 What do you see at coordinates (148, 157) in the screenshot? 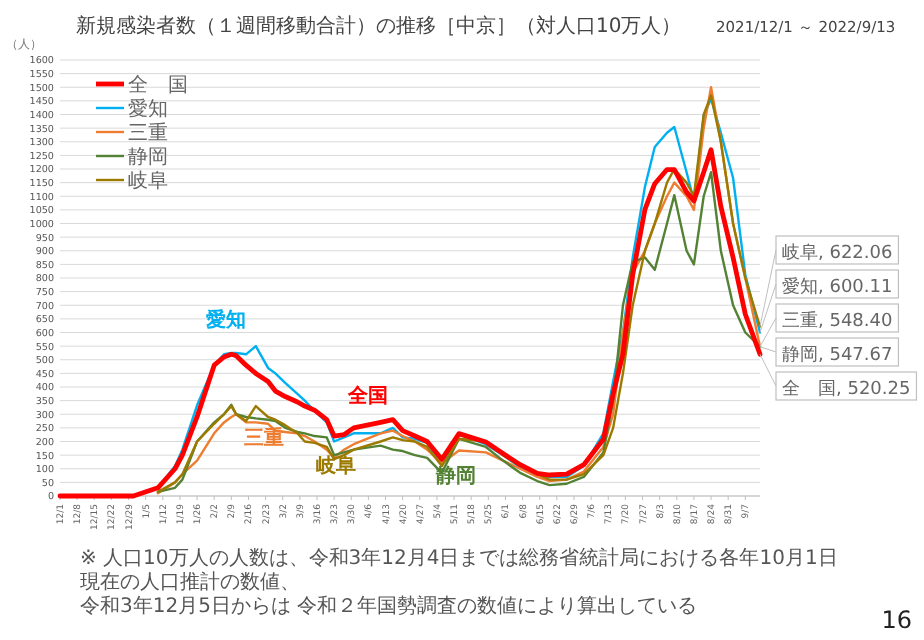
I see `legend-label: 静岡` at bounding box center [148, 157].